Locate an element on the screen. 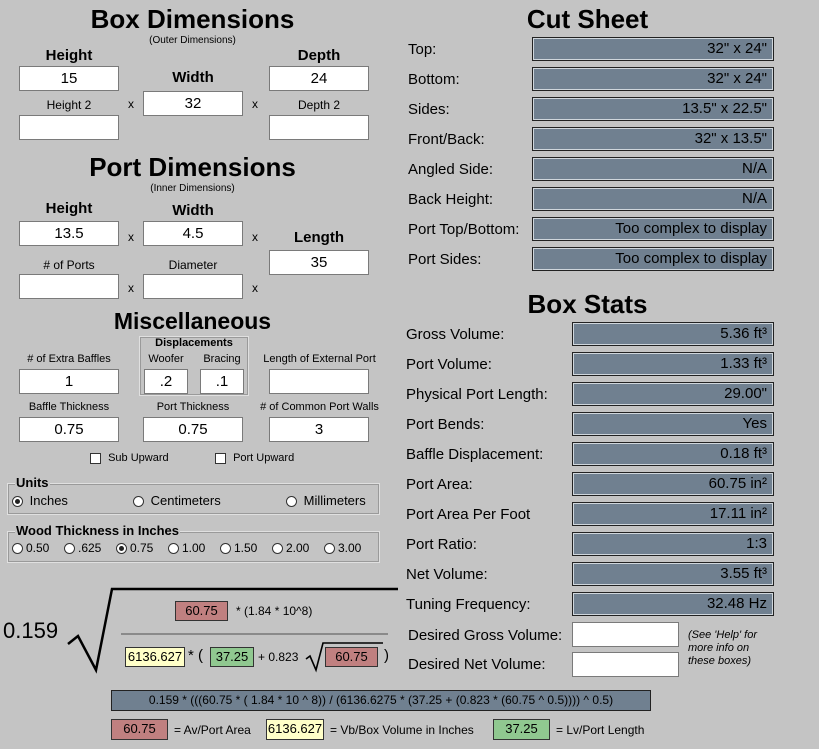 Image resolution: width=819 pixels, height=749 pixels. extra-baffles-input: 1 is located at coordinates (69, 381).